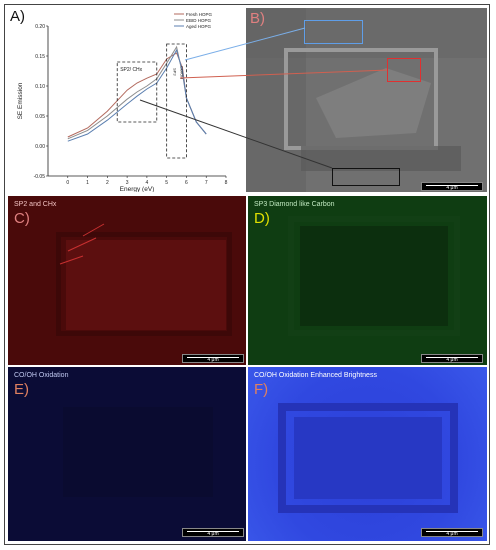 The width and height of the screenshot is (496, 550). What do you see at coordinates (21, 389) in the screenshot?
I see `panel-e-letter: E)` at bounding box center [21, 389].